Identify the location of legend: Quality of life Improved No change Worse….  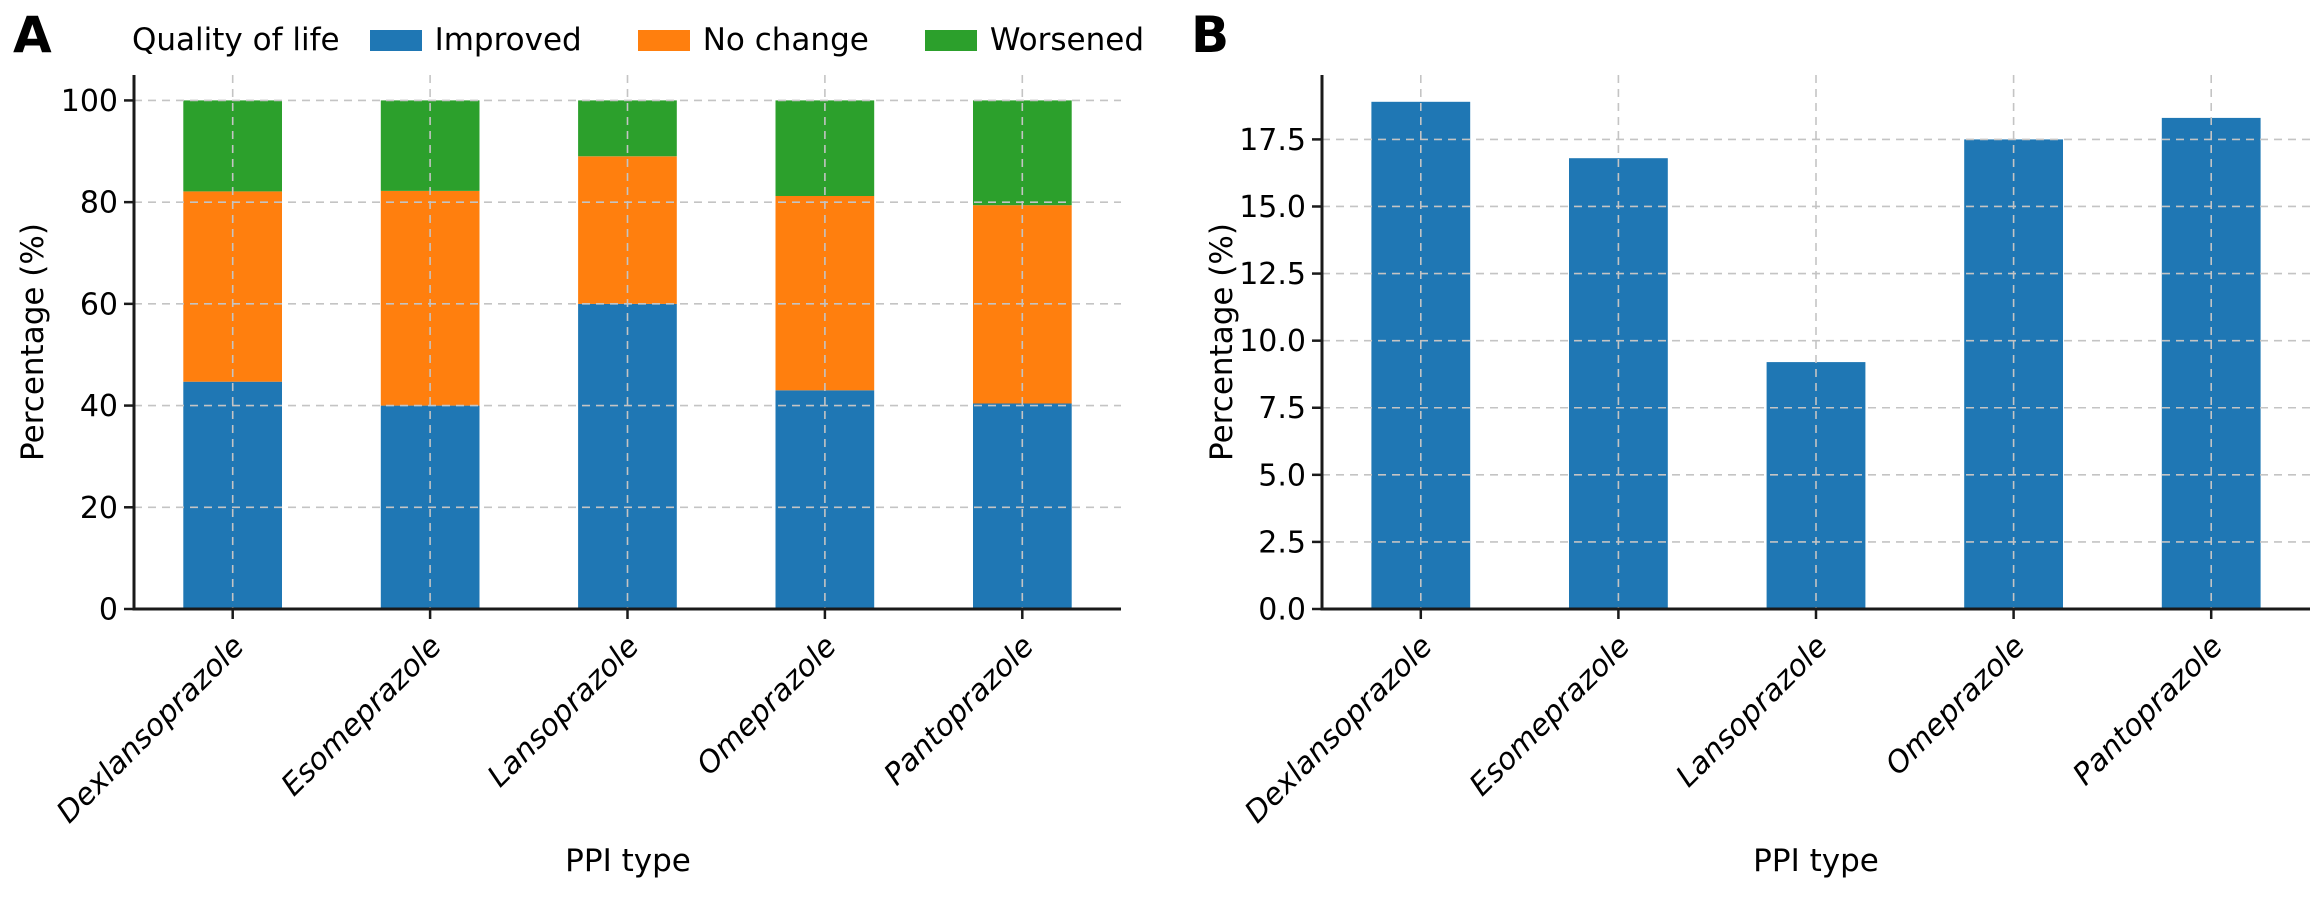
(666, 40).